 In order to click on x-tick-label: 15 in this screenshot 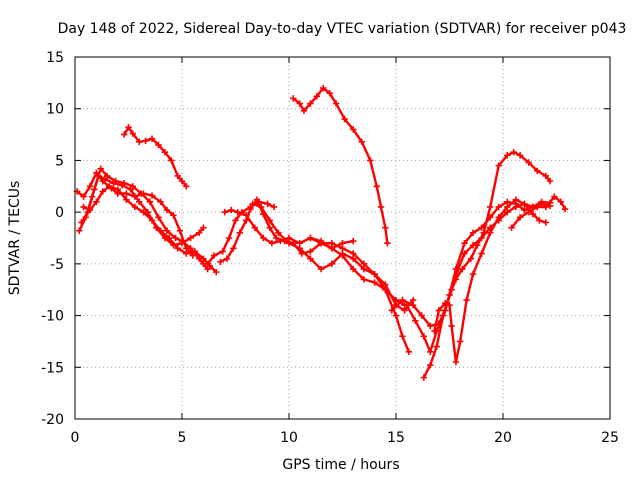, I will do `click(396, 438)`.